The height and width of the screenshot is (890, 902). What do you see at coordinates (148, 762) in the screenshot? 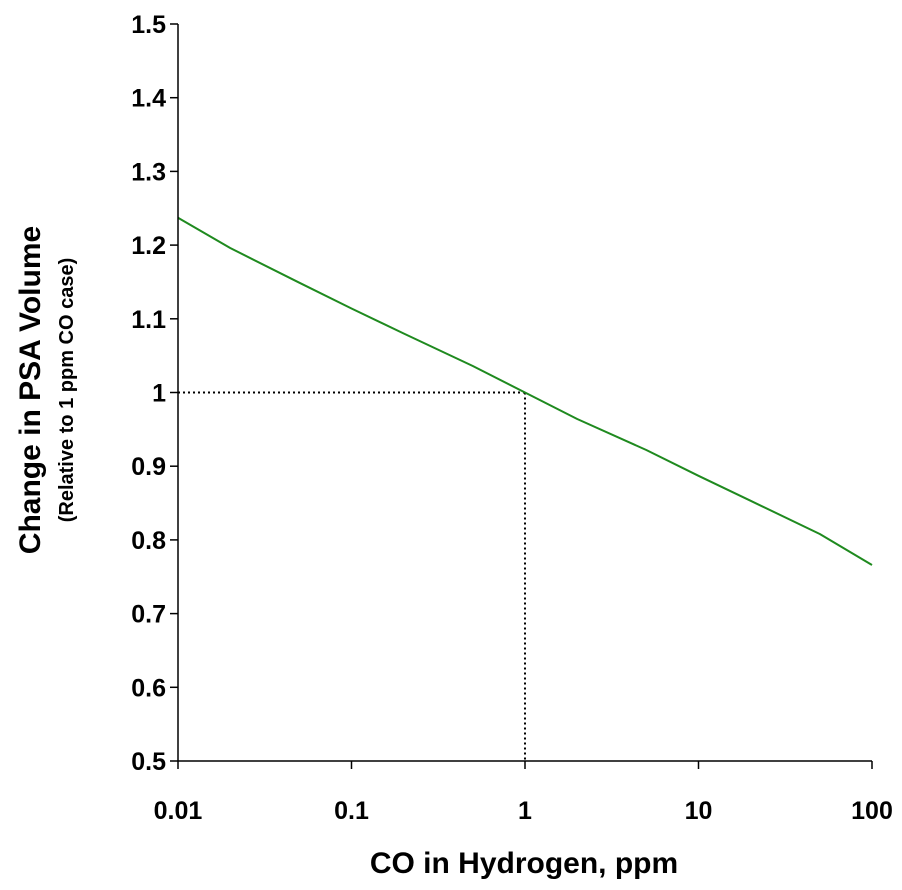
I see `y-tick-label: 0.5` at bounding box center [148, 762].